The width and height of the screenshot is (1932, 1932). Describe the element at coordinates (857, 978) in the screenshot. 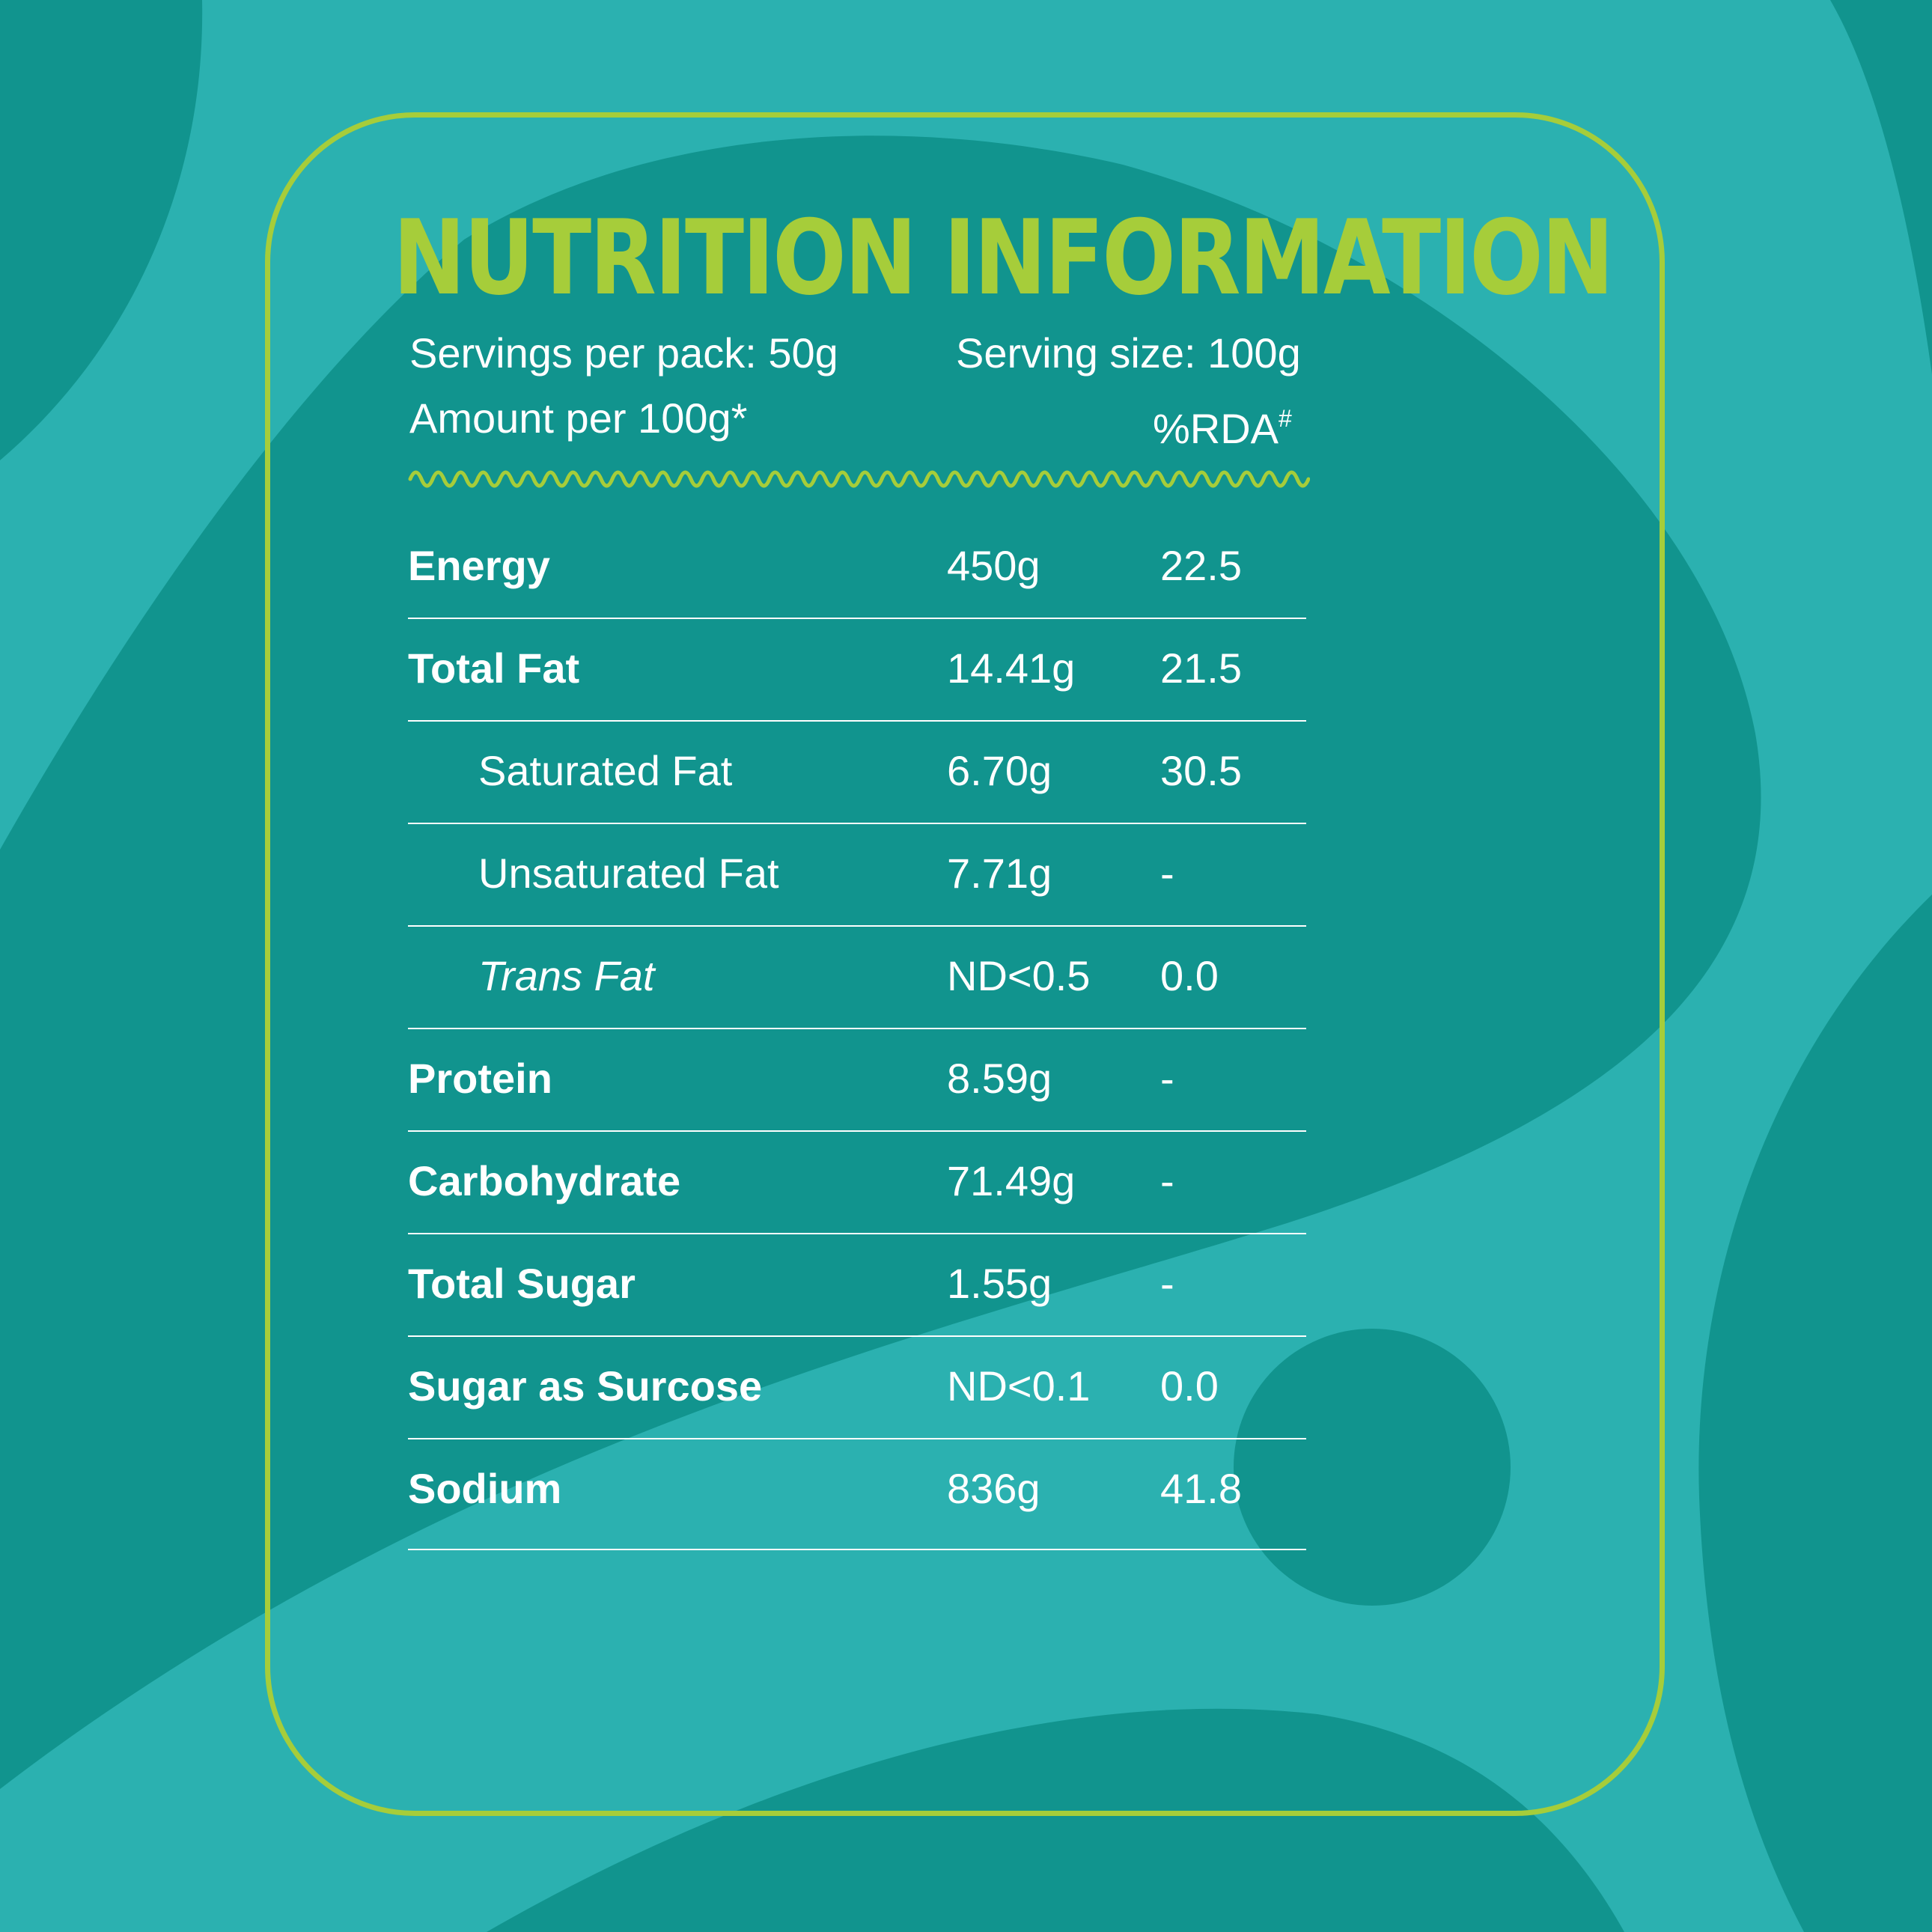

I see `table-row: Trans Fat ND<0.5 0.0` at that location.